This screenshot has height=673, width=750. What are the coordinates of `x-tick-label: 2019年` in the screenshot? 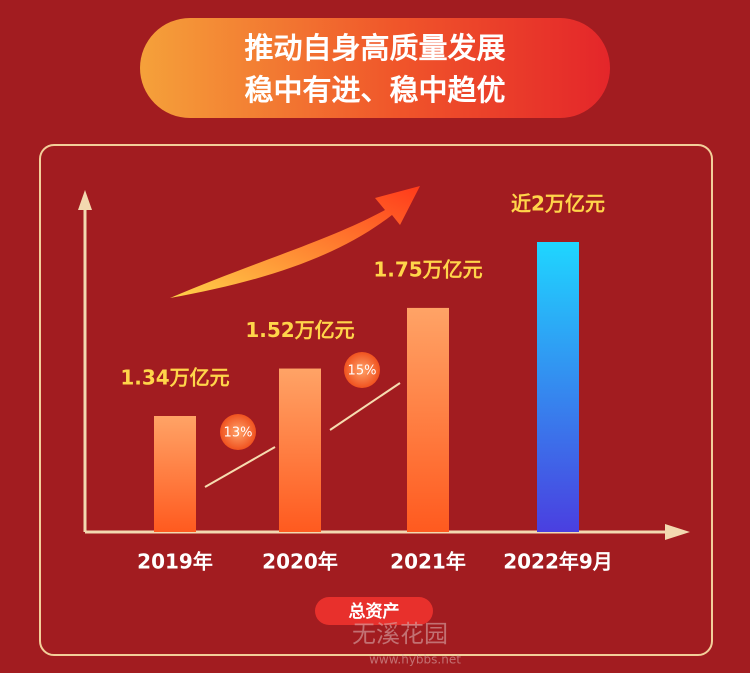 It's located at (175, 562).